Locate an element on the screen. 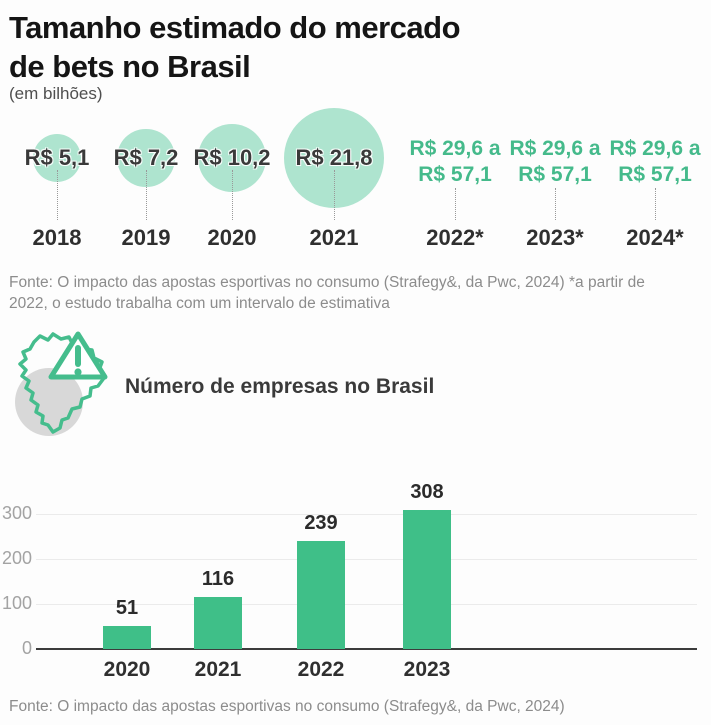  brazil-map-warning-icon is located at coordinates (61, 383).